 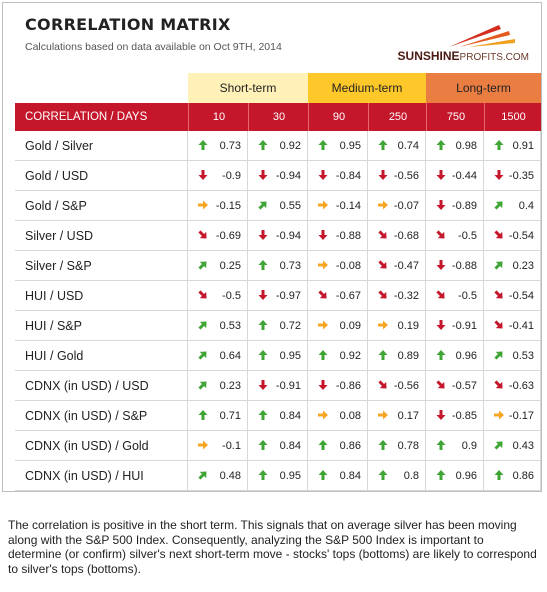 I want to click on band-short-term: Short-term, so click(x=248, y=88).